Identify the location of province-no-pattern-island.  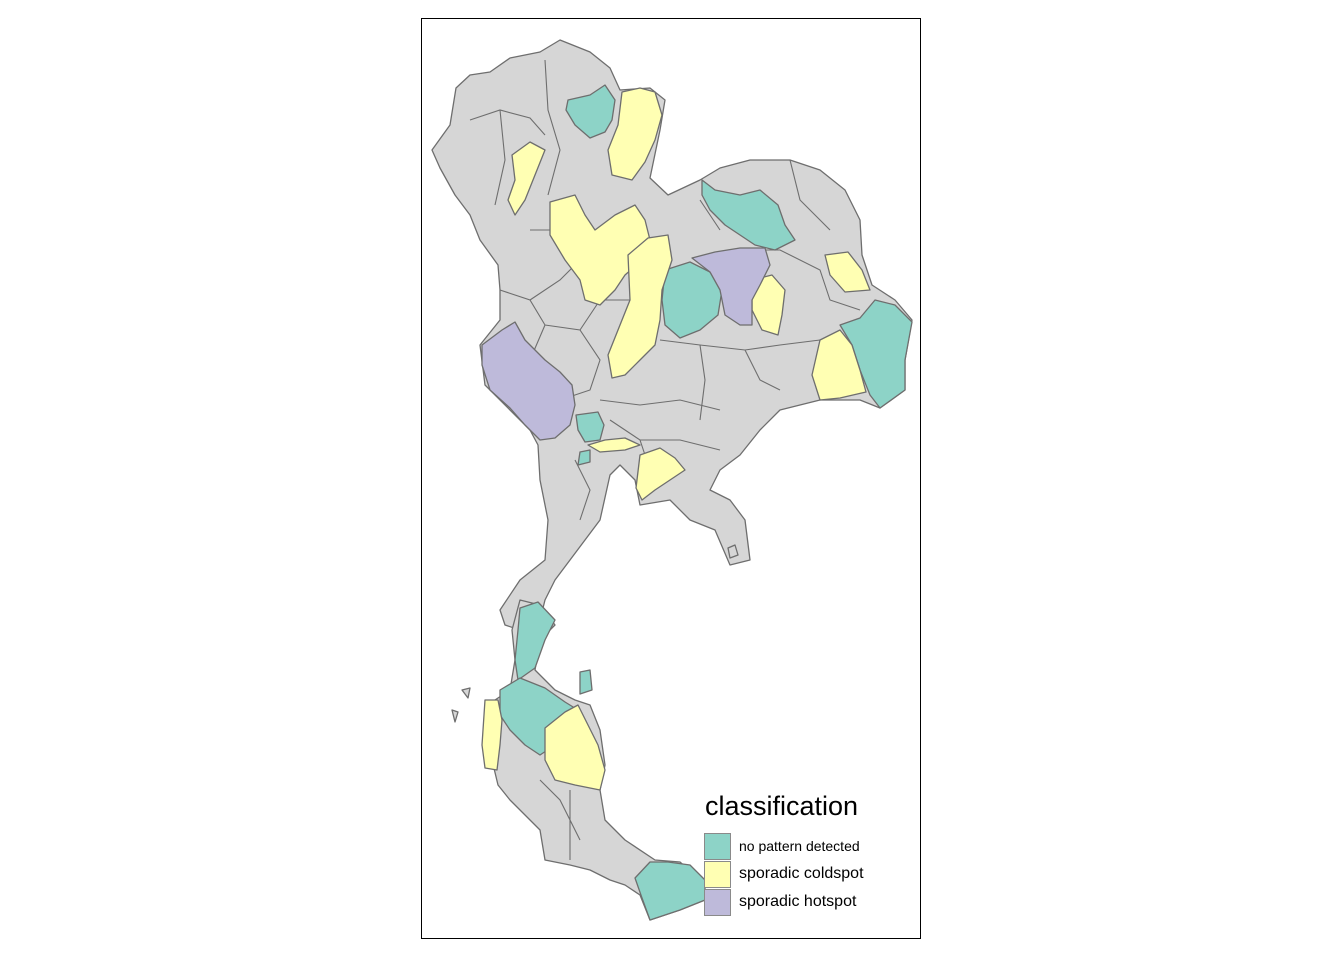
(586, 682).